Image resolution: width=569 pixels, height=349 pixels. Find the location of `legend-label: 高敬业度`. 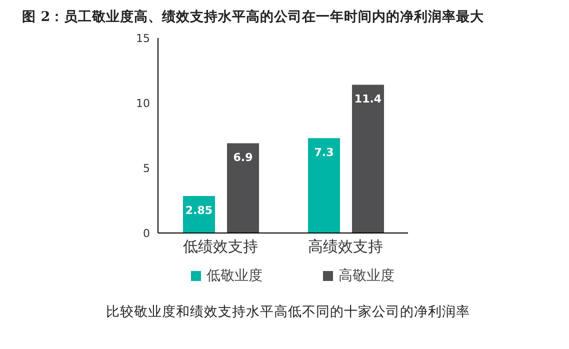

legend-label: 高敬业度 is located at coordinates (366, 276).